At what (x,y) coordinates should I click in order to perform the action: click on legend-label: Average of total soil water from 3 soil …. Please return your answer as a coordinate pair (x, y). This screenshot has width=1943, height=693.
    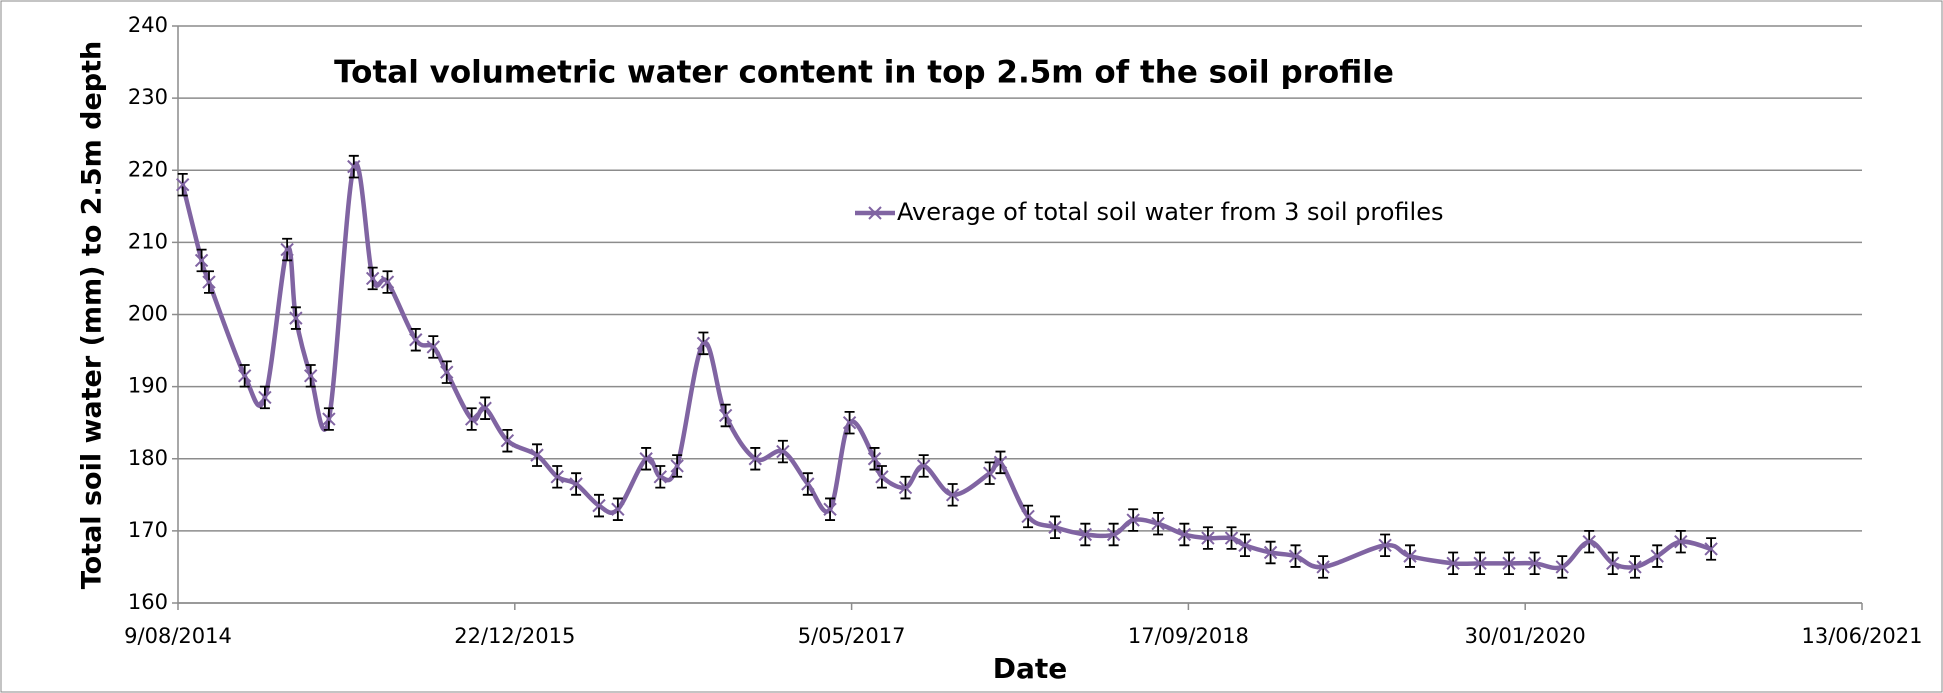
    Looking at the image, I should click on (1170, 212).